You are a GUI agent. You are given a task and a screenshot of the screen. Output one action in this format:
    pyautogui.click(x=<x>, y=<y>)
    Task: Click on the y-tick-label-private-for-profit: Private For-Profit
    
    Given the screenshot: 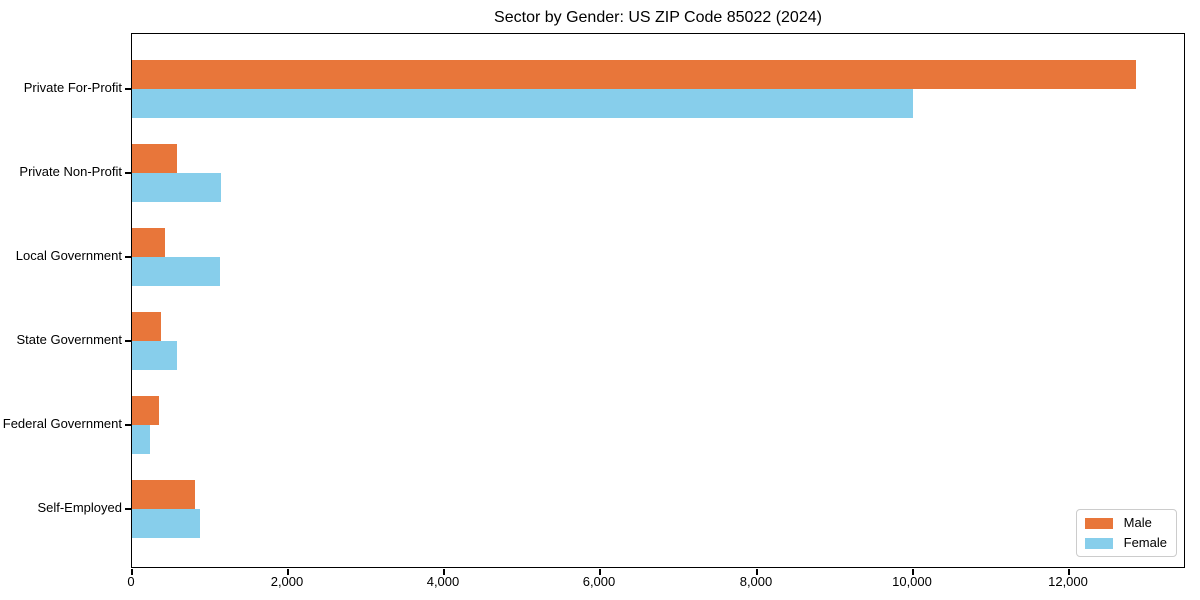 What is the action you would take?
    pyautogui.click(x=72, y=87)
    